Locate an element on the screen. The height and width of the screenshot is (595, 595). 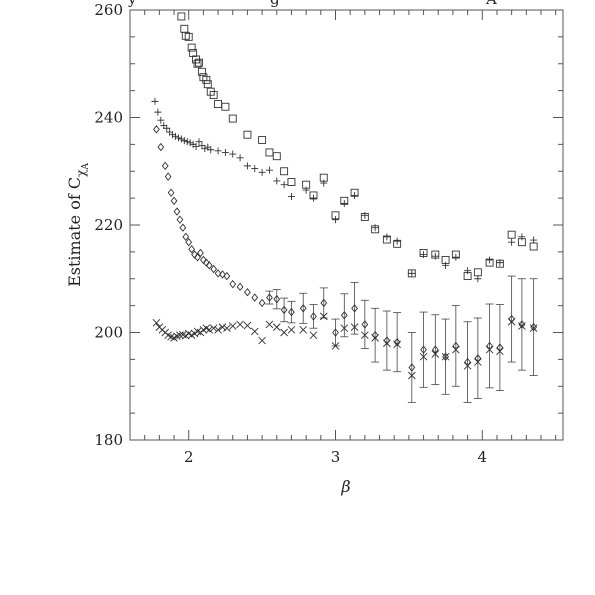
x-tick-label: 3 is located at coordinates (336, 457).